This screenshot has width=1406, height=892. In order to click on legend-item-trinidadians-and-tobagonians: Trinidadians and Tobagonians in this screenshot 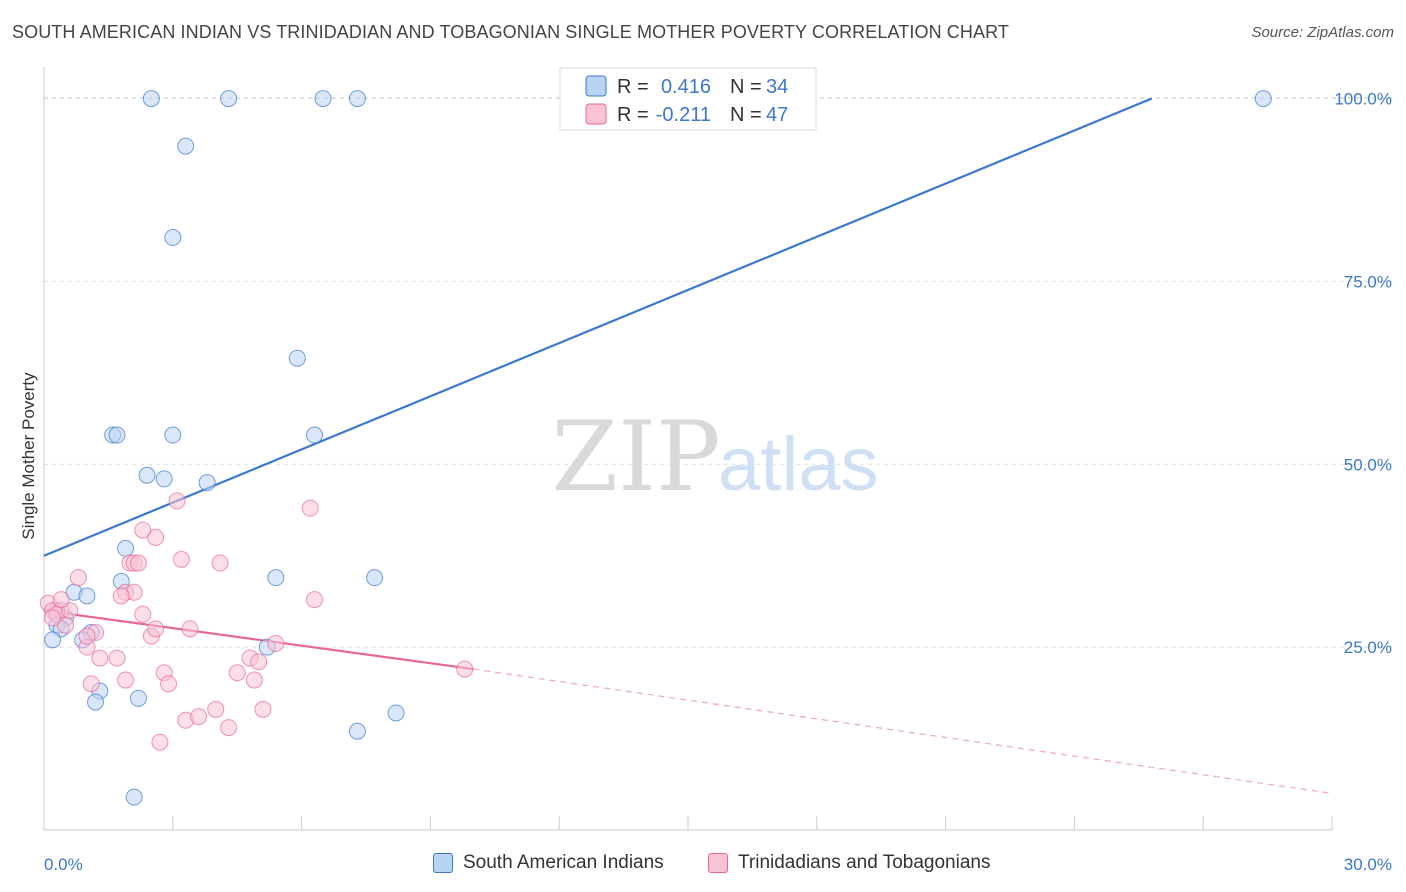, I will do `click(849, 863)`.